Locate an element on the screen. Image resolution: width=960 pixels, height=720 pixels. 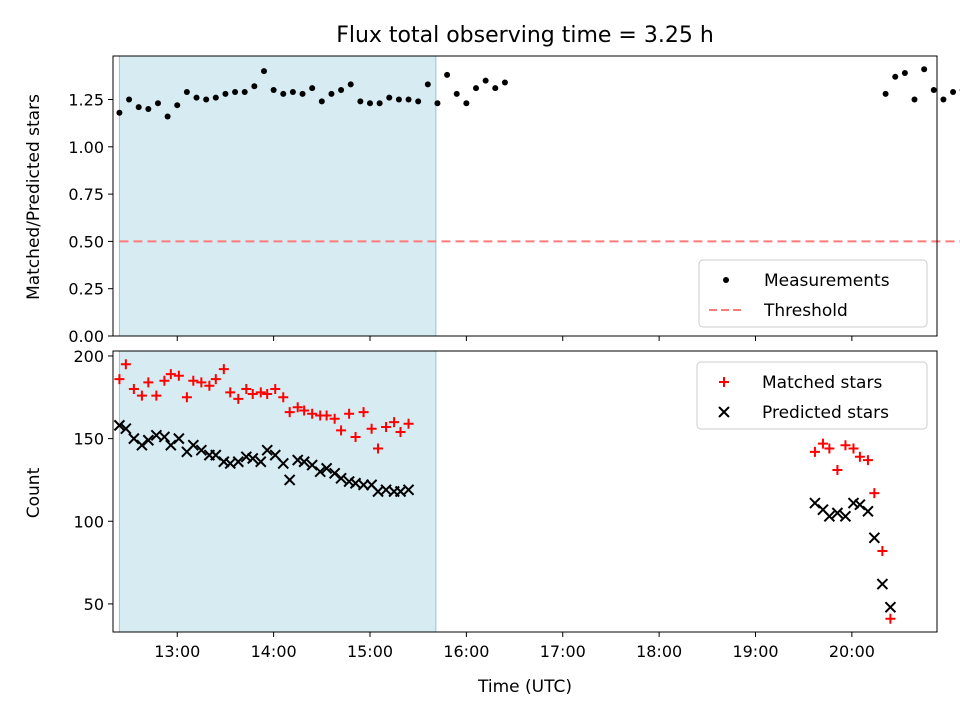
bottom-xtick-label-4: 17:00 is located at coordinates (563, 651).